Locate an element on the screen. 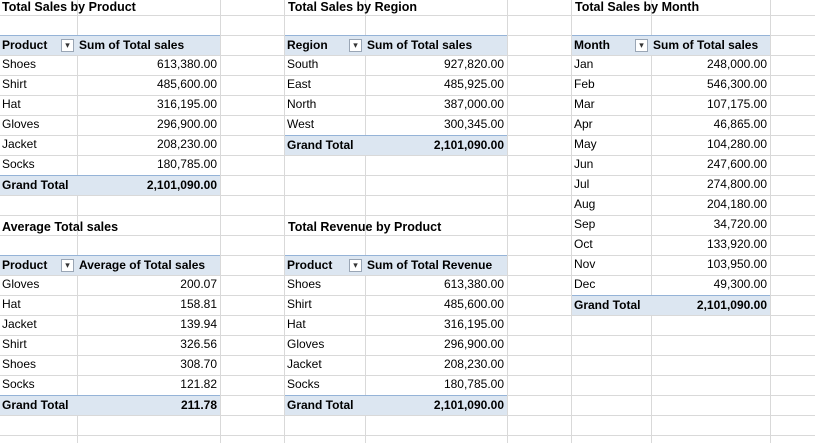 This screenshot has height=443, width=815. pivot-row: Nov 103,950.00 is located at coordinates (671, 265).